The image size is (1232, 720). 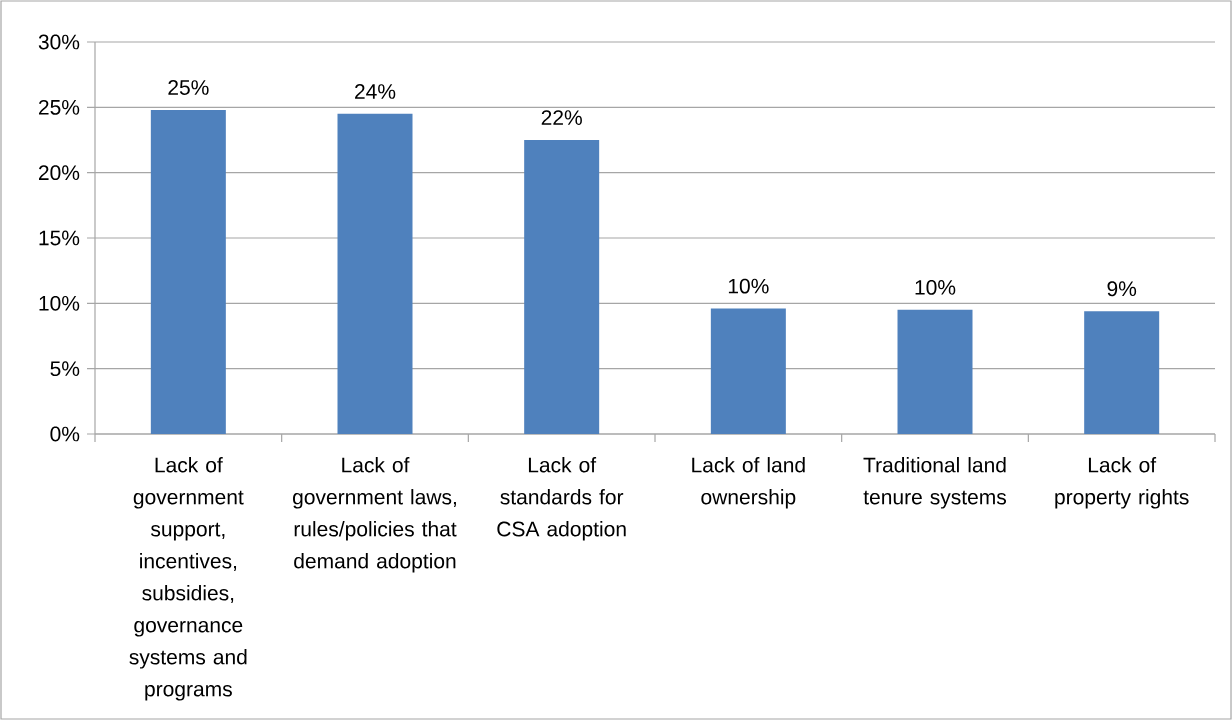 I want to click on y-tick-label: 10%, so click(x=59, y=303).